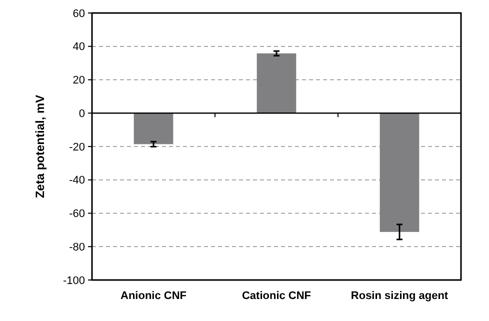  I want to click on y-axis-title: Zeta potential, mV, so click(40, 146).